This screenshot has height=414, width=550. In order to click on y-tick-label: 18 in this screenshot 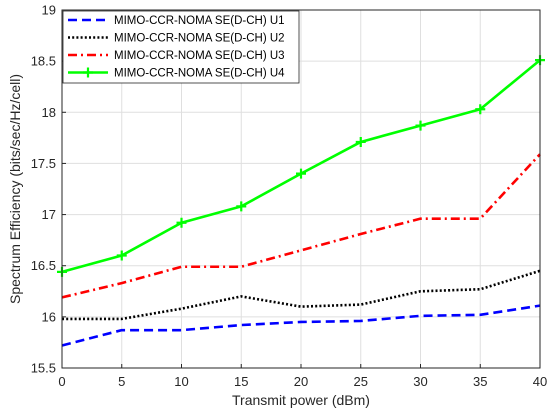, I will do `click(49, 112)`.